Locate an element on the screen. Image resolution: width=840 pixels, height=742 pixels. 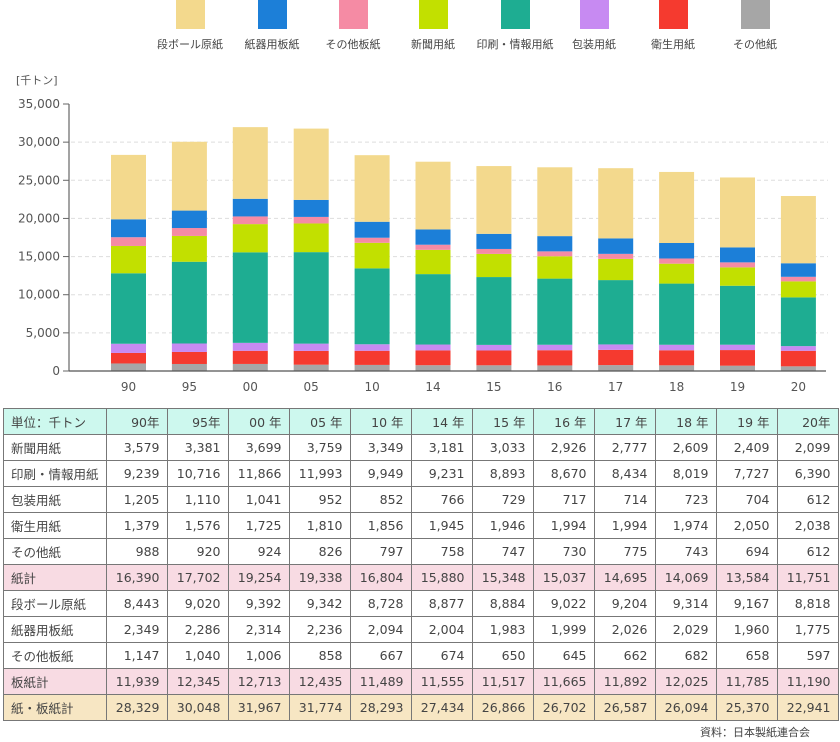
row-label: 紙・板紙計 is located at coordinates (55, 707).